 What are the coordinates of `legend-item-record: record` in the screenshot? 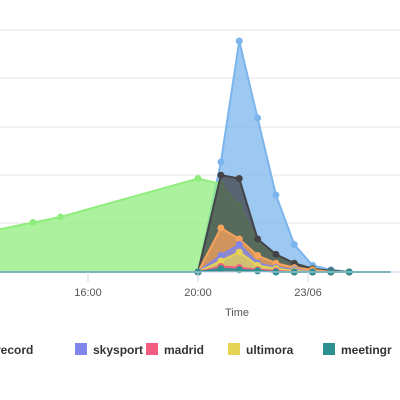 It's located at (16, 350).